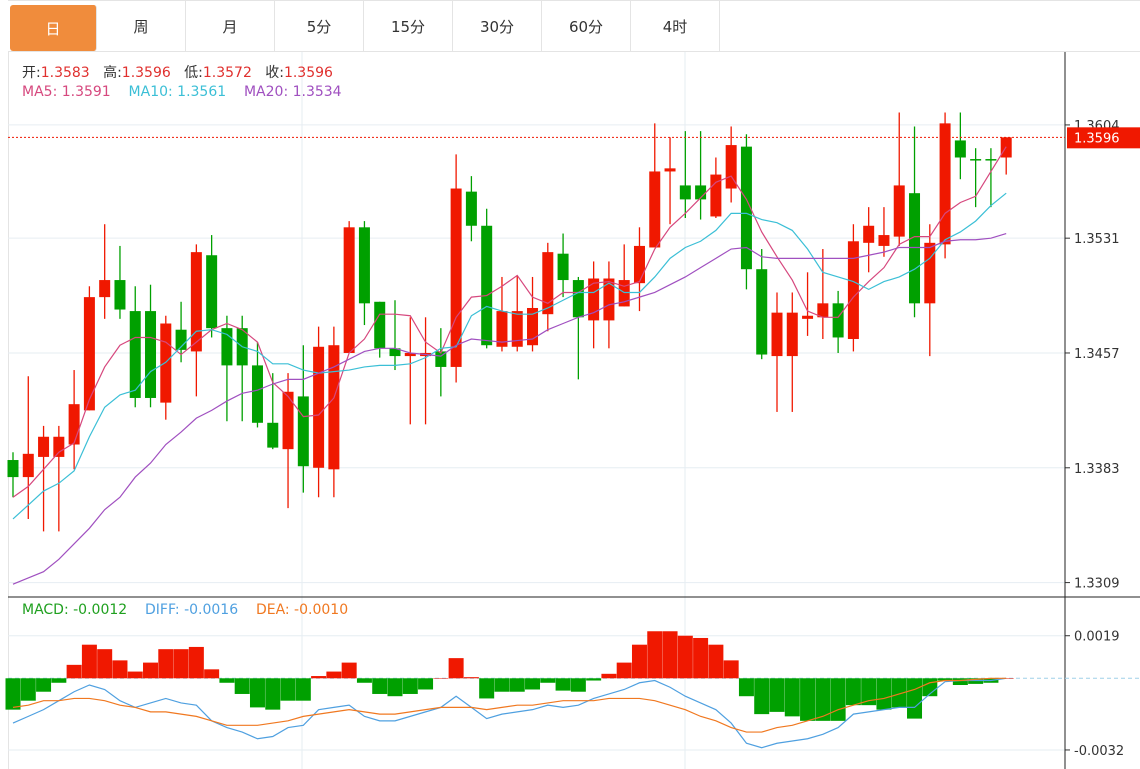 The image size is (1140, 769). I want to click on tab-week: 周, so click(141, 26).